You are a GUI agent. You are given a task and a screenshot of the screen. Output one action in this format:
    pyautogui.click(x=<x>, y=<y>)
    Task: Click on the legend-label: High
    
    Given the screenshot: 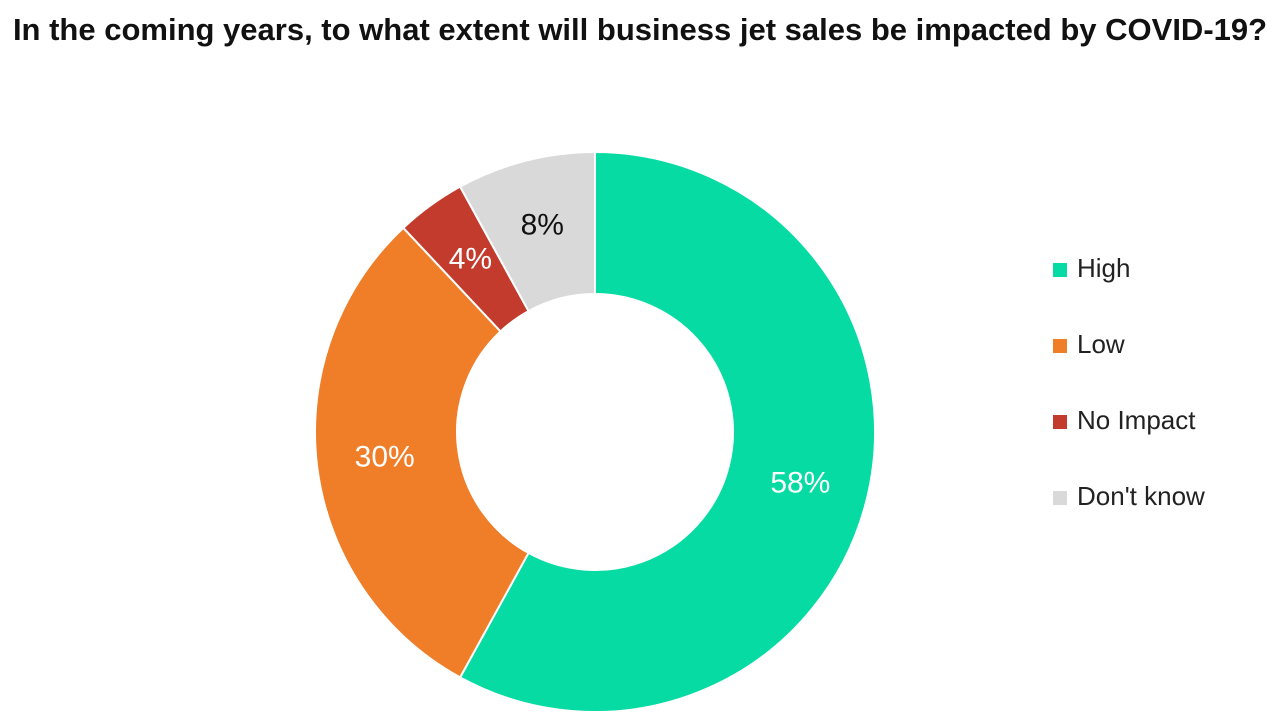 What is the action you would take?
    pyautogui.click(x=1103, y=268)
    